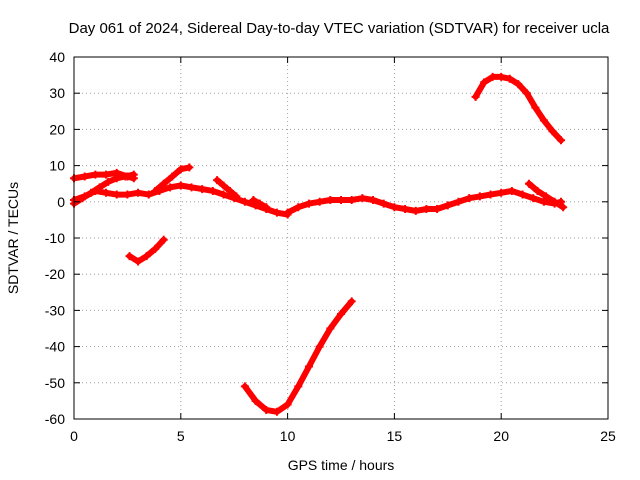 The image size is (640, 480). What do you see at coordinates (57, 166) in the screenshot?
I see `y-tick-label: 10` at bounding box center [57, 166].